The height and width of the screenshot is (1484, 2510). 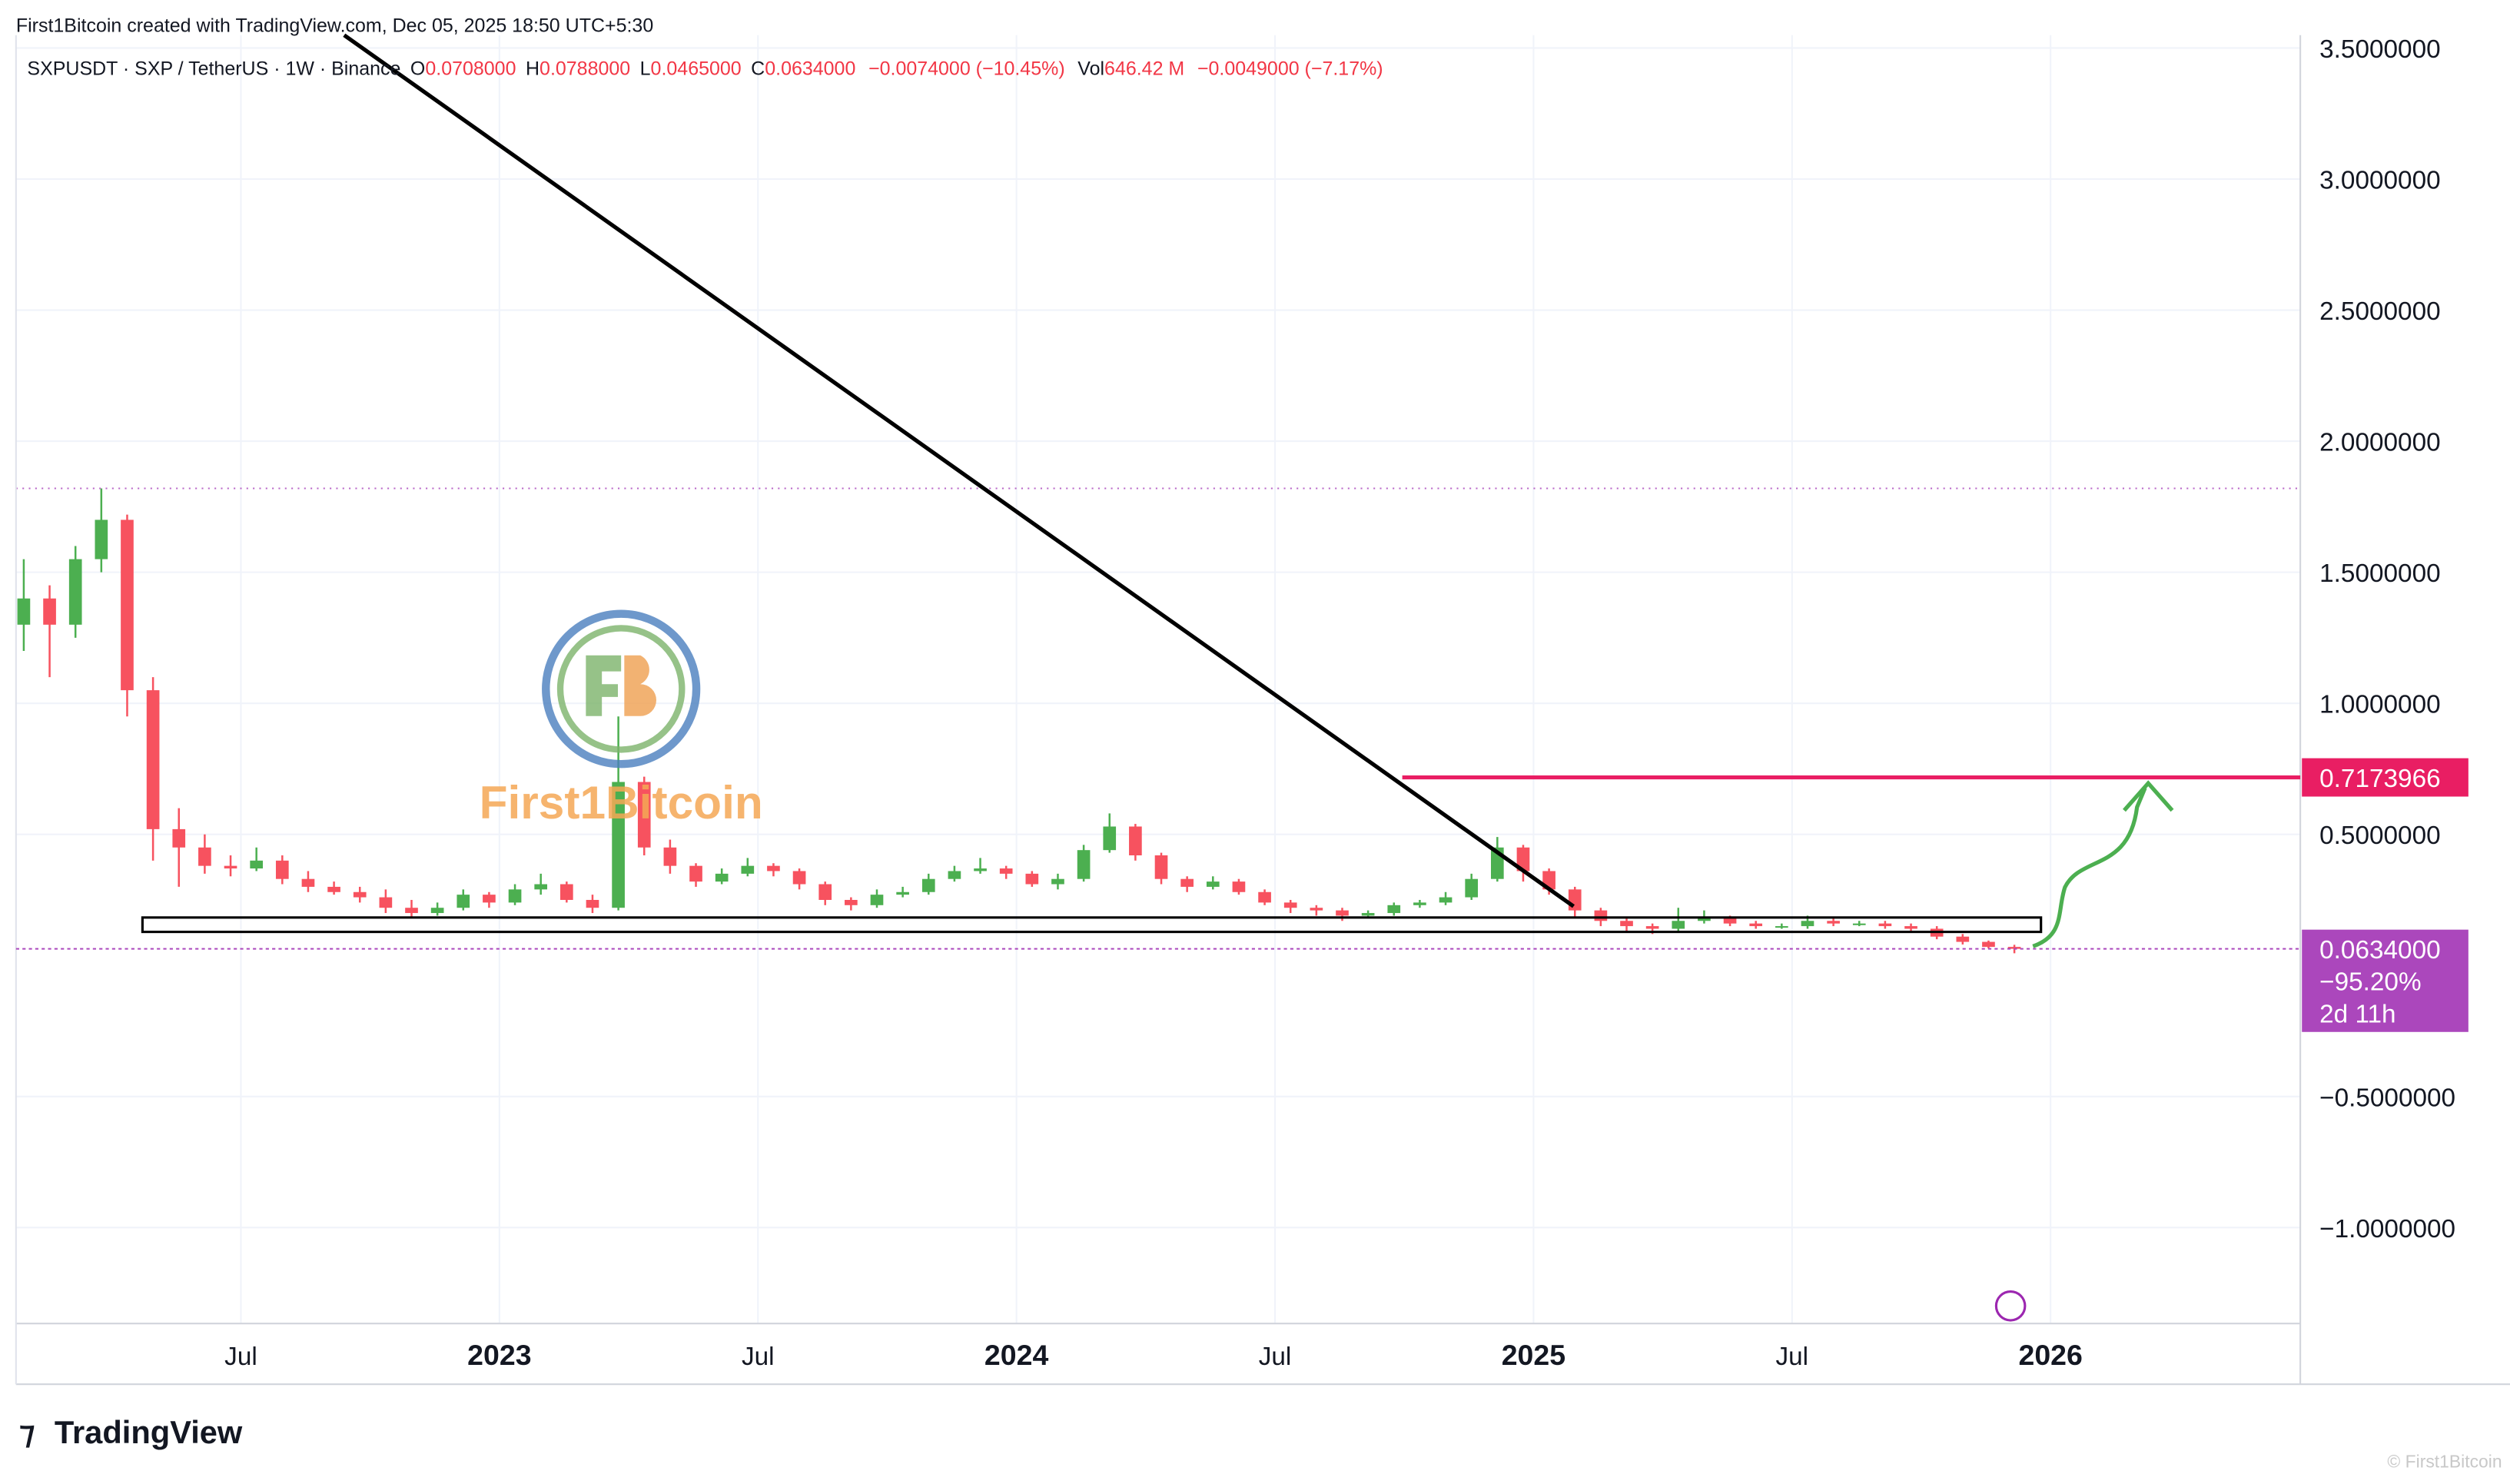 I want to click on y-tick-label: 2.0000000, so click(x=2380, y=443).